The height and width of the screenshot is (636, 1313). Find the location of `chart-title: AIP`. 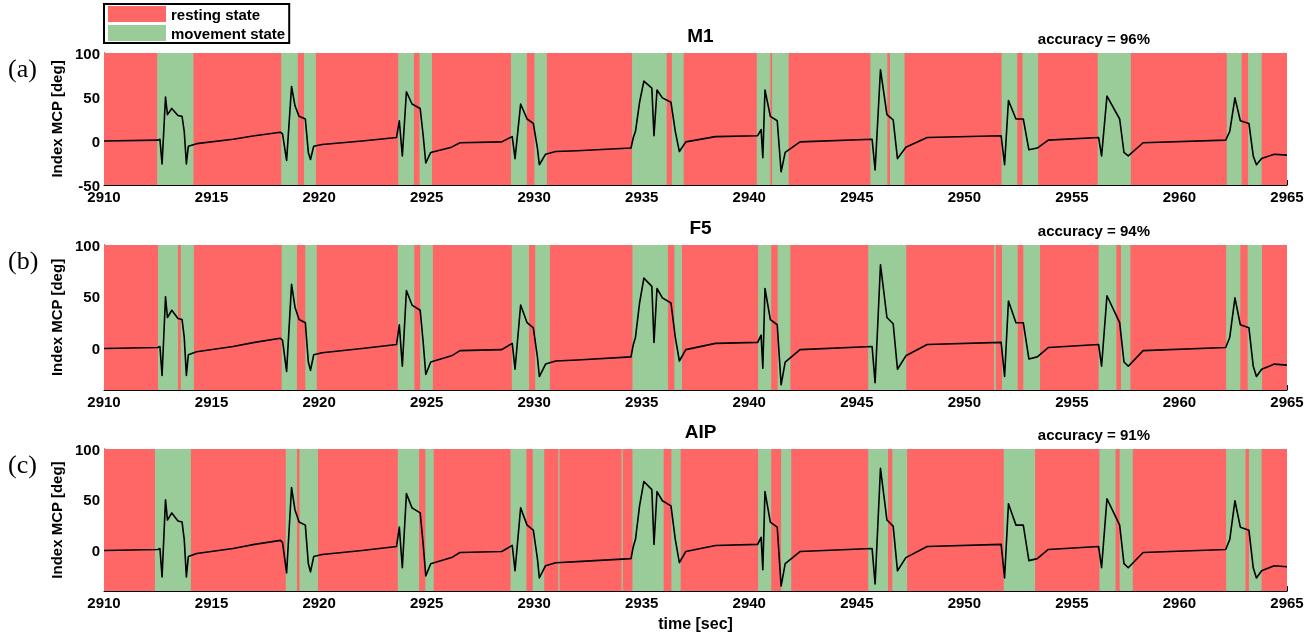

chart-title: AIP is located at coordinates (700, 431).